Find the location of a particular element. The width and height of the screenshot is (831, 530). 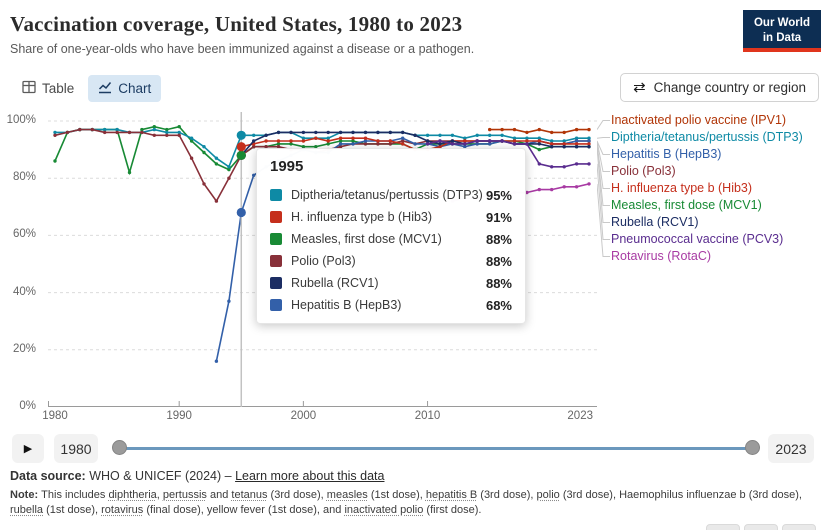

learn-more-link: Learn more about this data is located at coordinates (310, 476).